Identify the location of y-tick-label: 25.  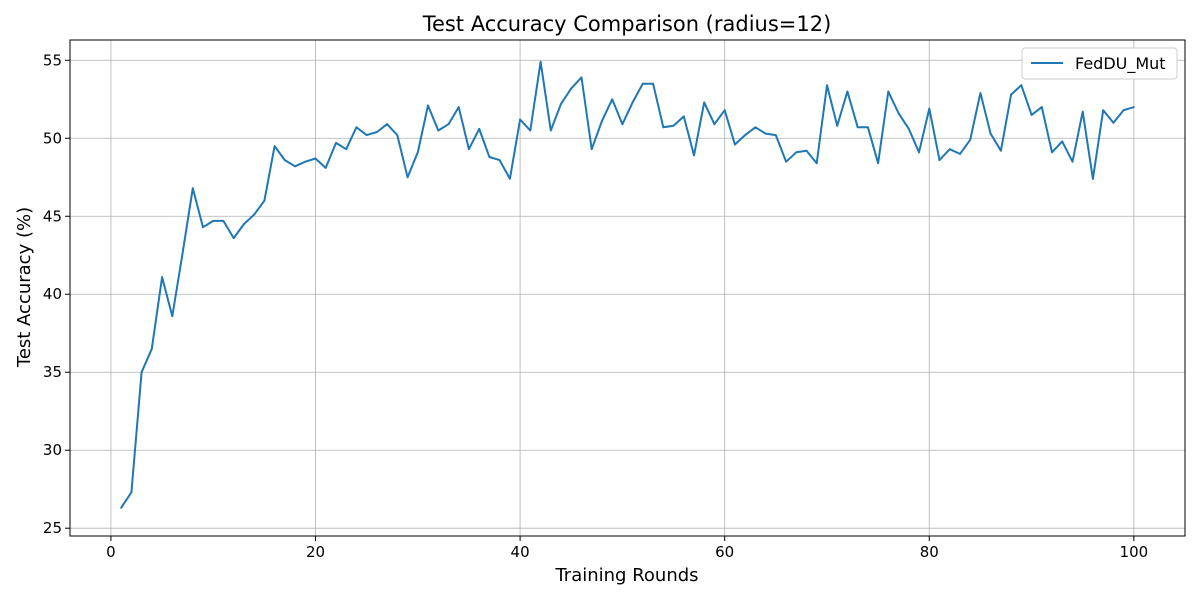
(52, 528).